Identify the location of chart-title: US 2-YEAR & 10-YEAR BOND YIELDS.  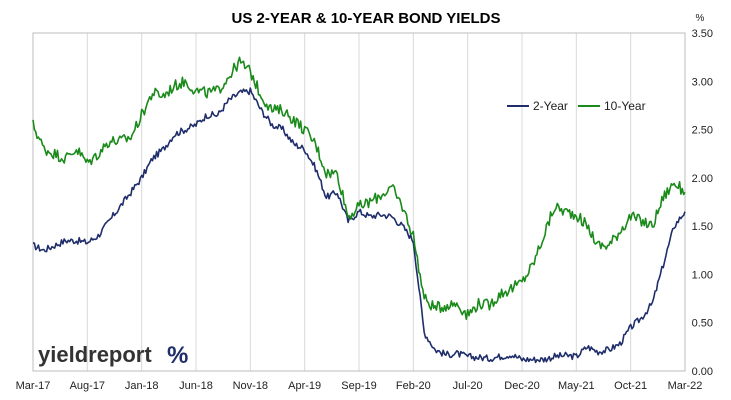
(366, 18).